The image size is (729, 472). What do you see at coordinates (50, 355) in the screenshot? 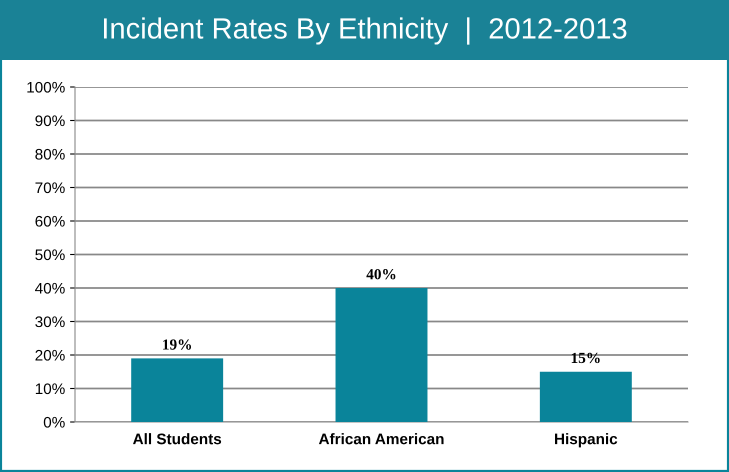
I see `y-tick-label: 20%` at bounding box center [50, 355].